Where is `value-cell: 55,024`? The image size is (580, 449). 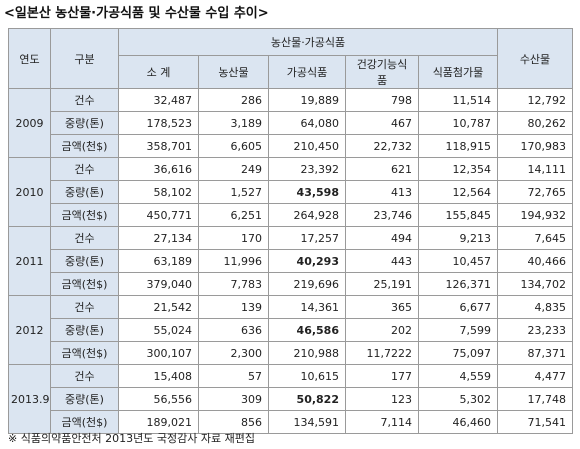
value-cell: 55,024 is located at coordinates (158, 330).